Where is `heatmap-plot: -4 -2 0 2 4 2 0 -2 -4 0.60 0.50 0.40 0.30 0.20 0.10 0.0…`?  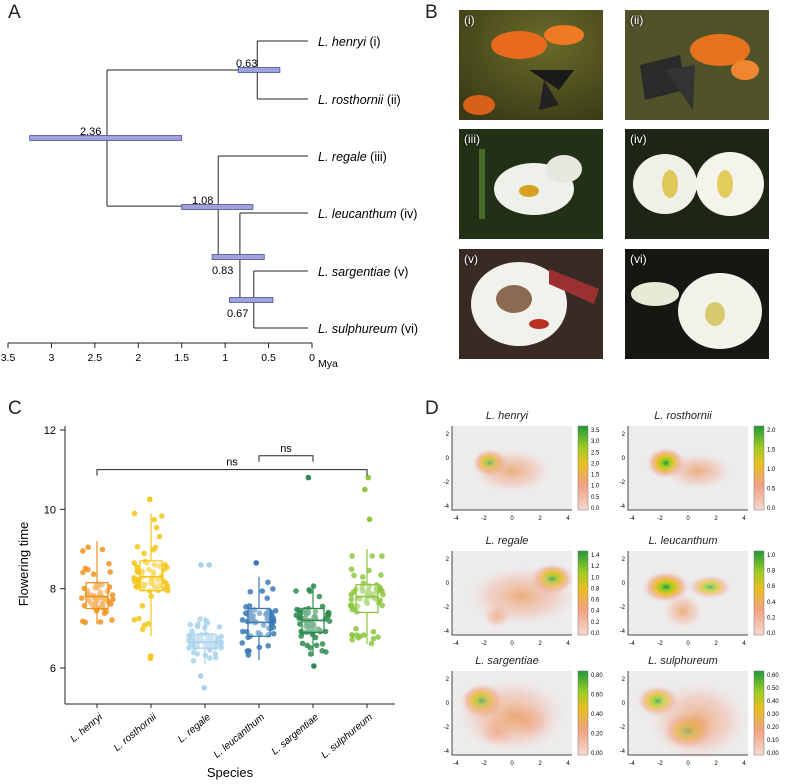 heatmap-plot: -4 -2 0 2 4 2 0 -2 -4 0.60 0.50 0.40 0.30 0.20 0.10 0.0… is located at coordinates (699, 718).